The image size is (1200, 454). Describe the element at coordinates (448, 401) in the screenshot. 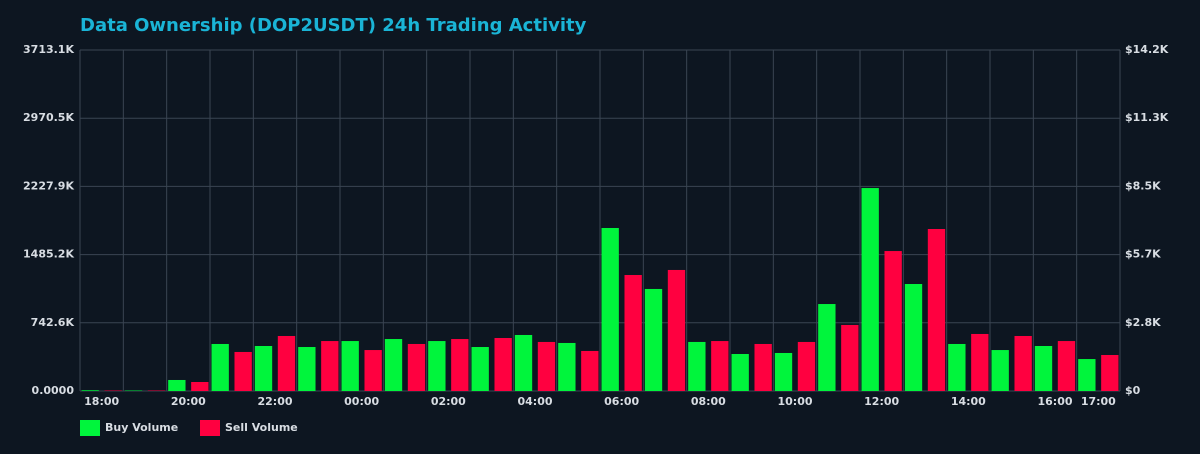

I see `x-tick-label: 02:00` at that location.